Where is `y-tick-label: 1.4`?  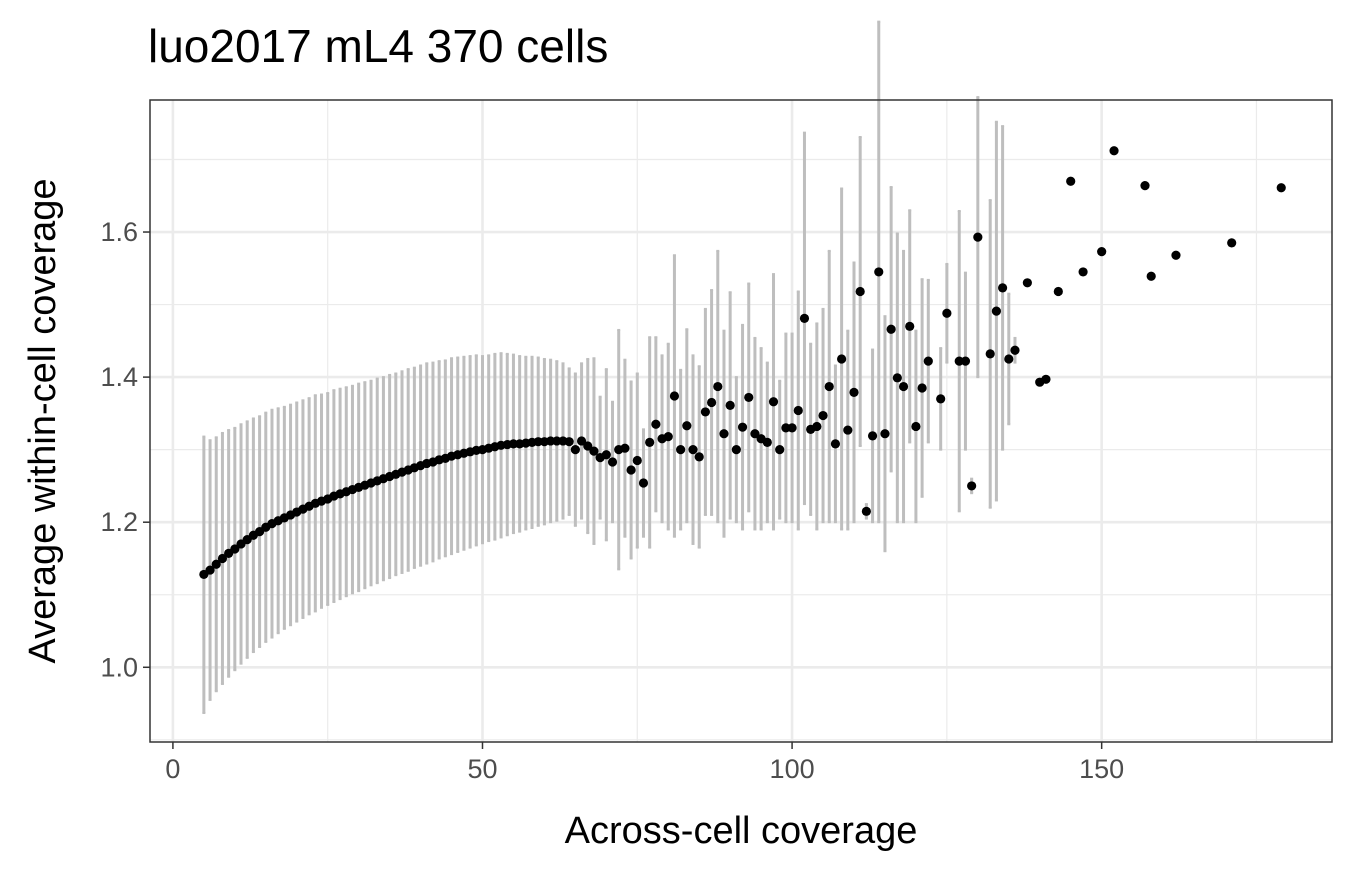
y-tick-label: 1.4 is located at coordinates (119, 377).